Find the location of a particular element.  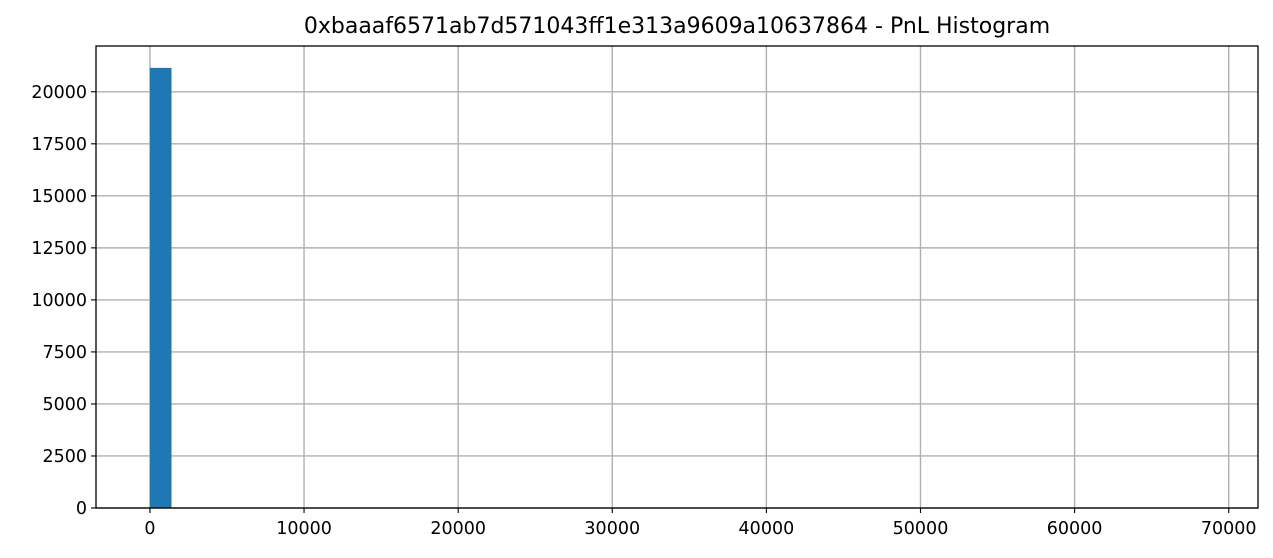

y-tick-label: 7500 is located at coordinates (64, 353).